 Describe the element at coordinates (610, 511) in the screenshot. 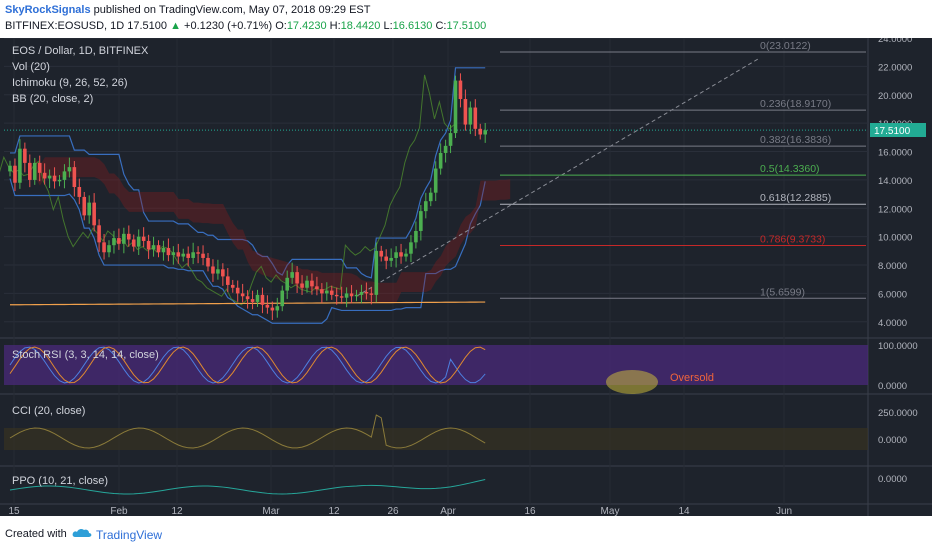

I see `time-tick-label: May` at that location.